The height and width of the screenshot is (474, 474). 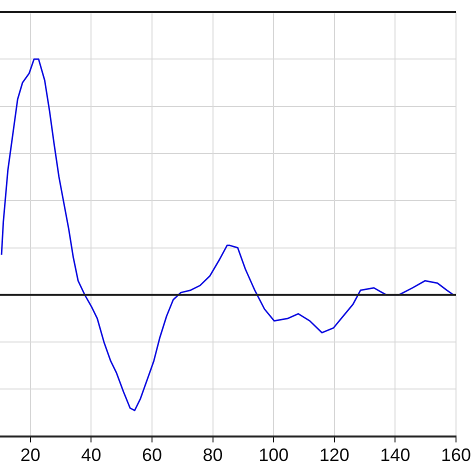 I want to click on x-tick-label: 60, so click(x=152, y=455).